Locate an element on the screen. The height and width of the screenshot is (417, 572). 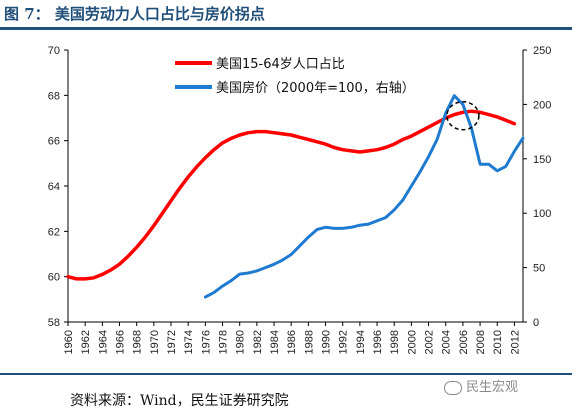
legend-label: 美国15-64岁人口占比 is located at coordinates (280, 64).